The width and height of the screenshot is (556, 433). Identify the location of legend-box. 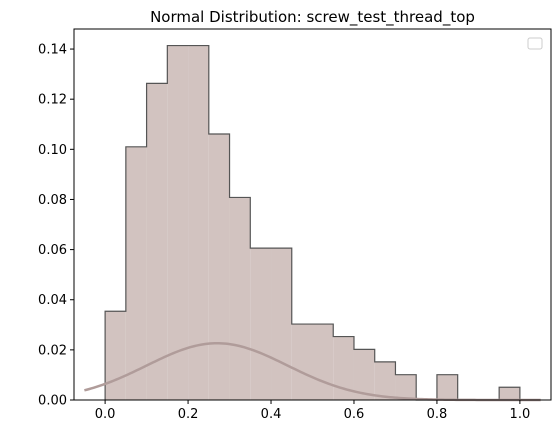
(535, 43).